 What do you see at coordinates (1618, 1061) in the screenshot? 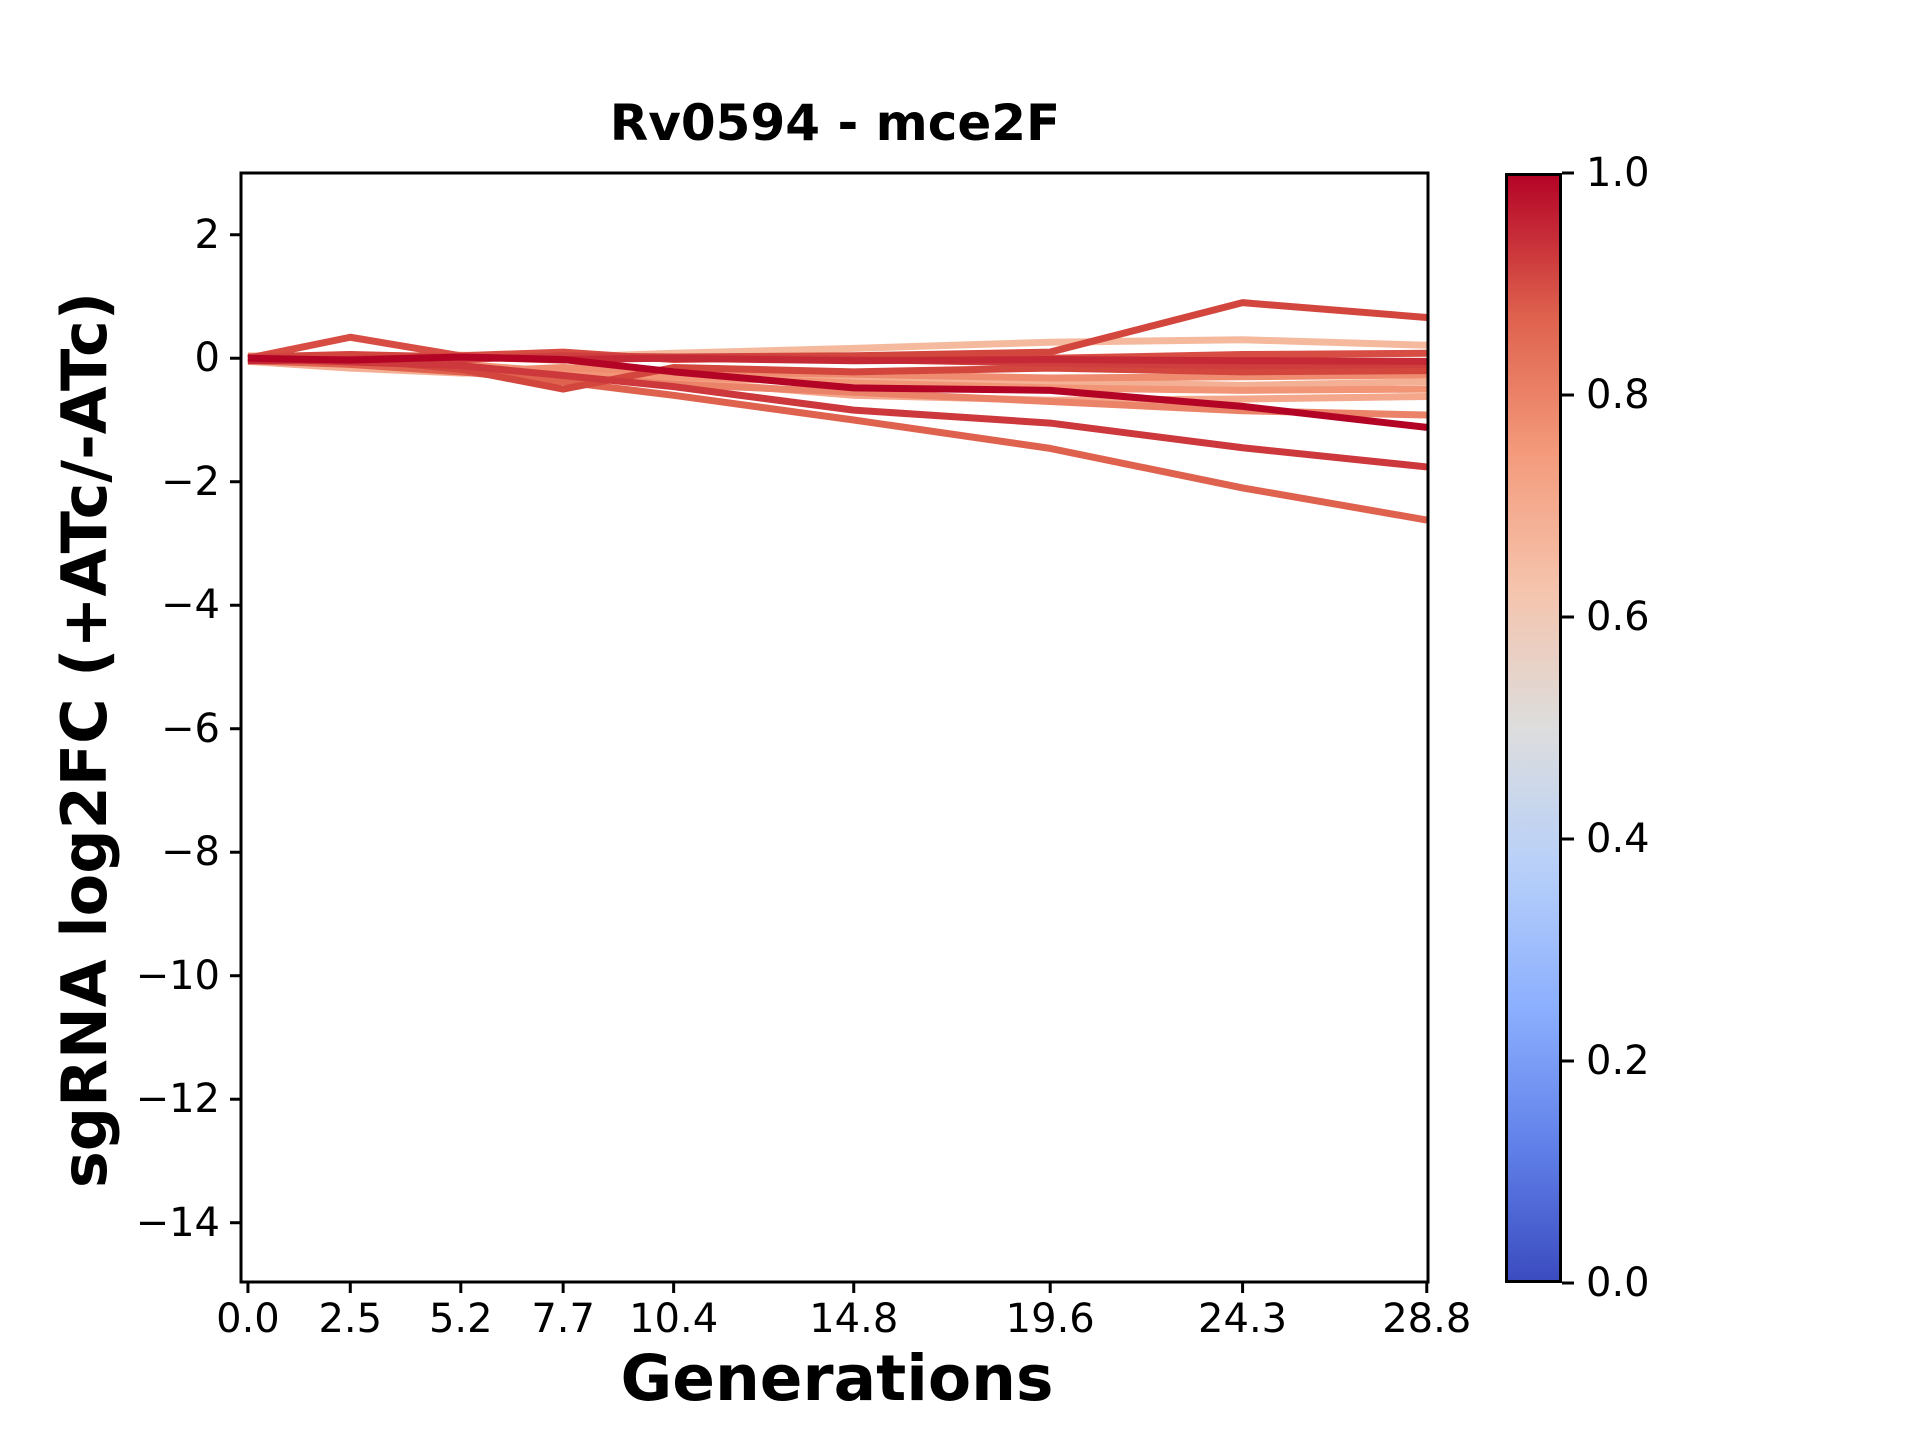
I see `colorbar-tick-label: 0.2` at bounding box center [1618, 1061].